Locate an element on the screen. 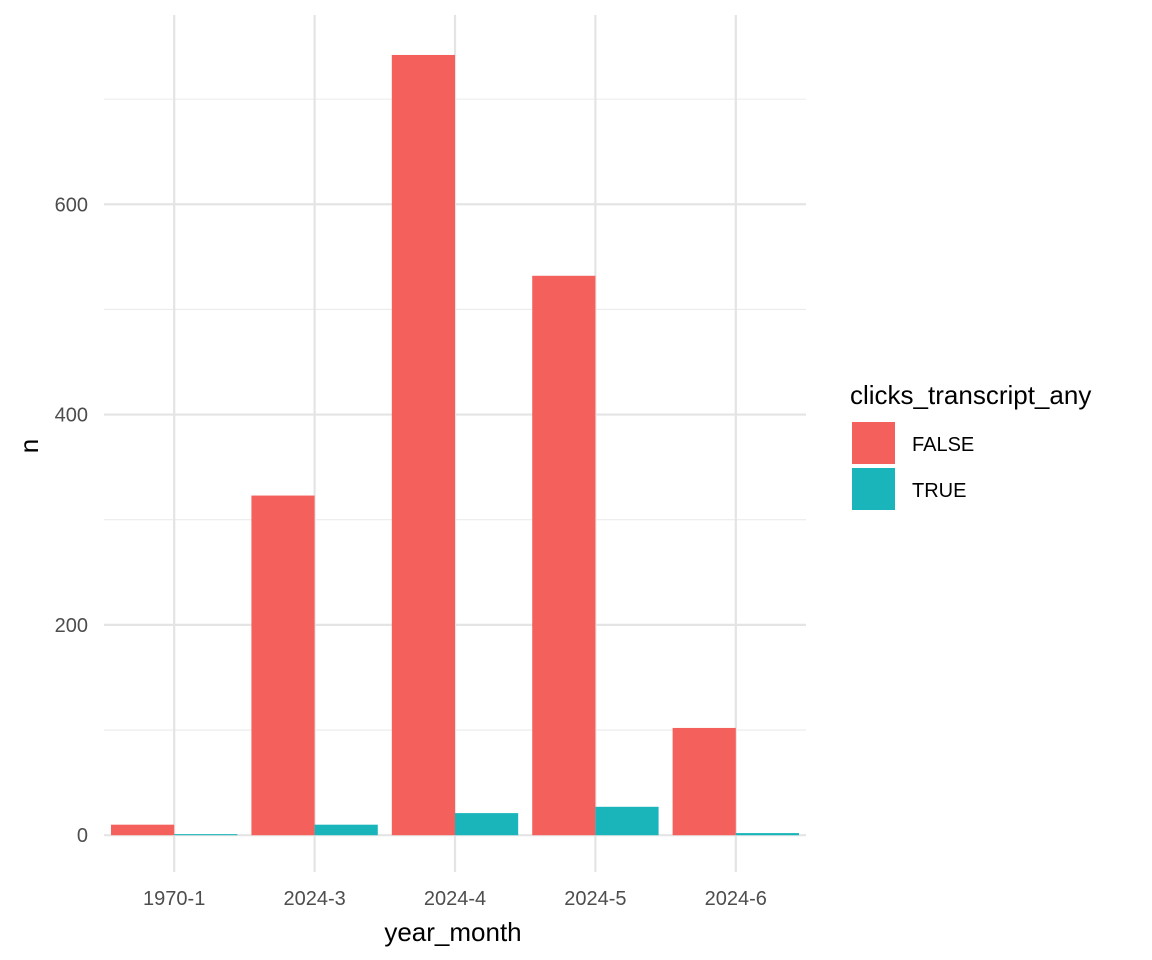 This screenshot has width=1152, height=960. legend-label-true: TRUE is located at coordinates (939, 491).